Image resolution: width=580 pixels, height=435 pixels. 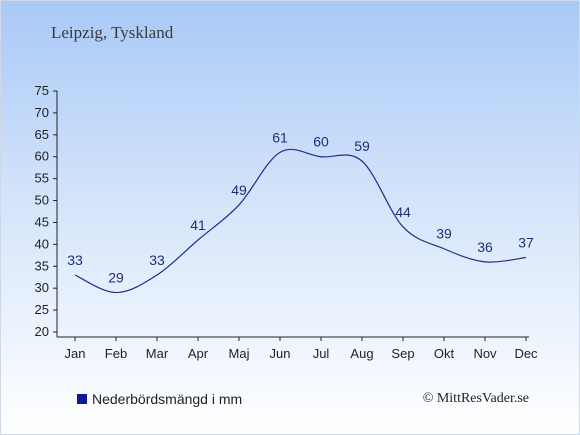 What do you see at coordinates (362, 146) in the screenshot?
I see `data-label: 59` at bounding box center [362, 146].